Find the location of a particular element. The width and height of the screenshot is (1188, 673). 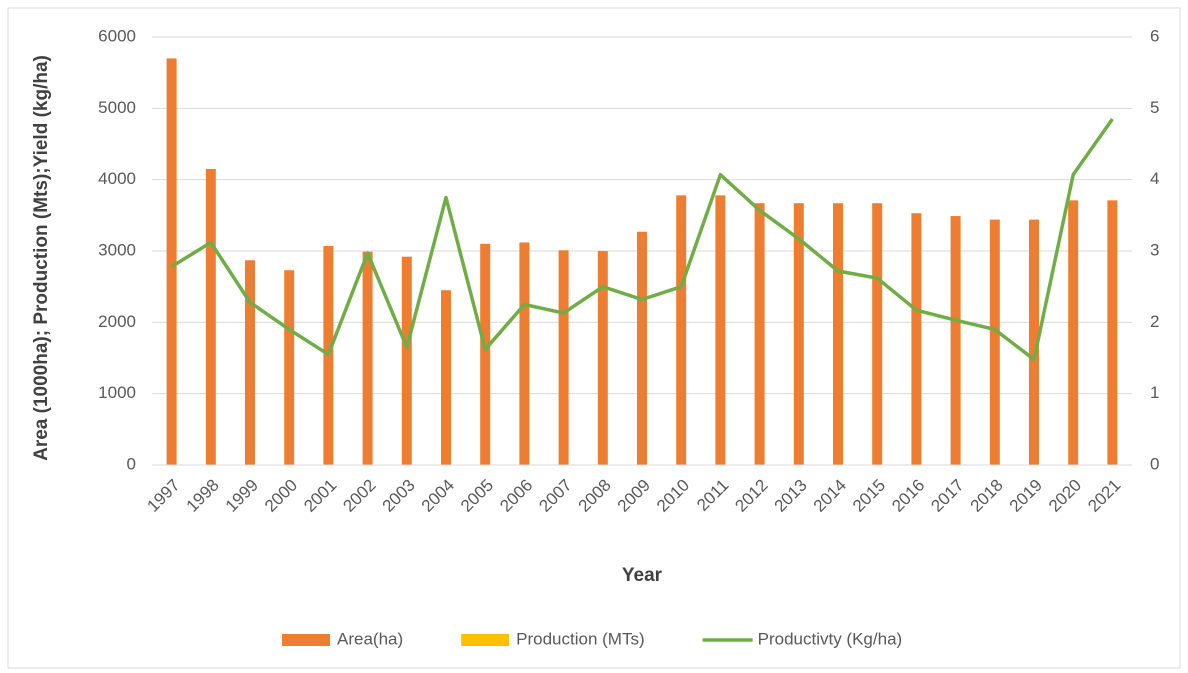

y2-tick-label: 6 is located at coordinates (1154, 35).